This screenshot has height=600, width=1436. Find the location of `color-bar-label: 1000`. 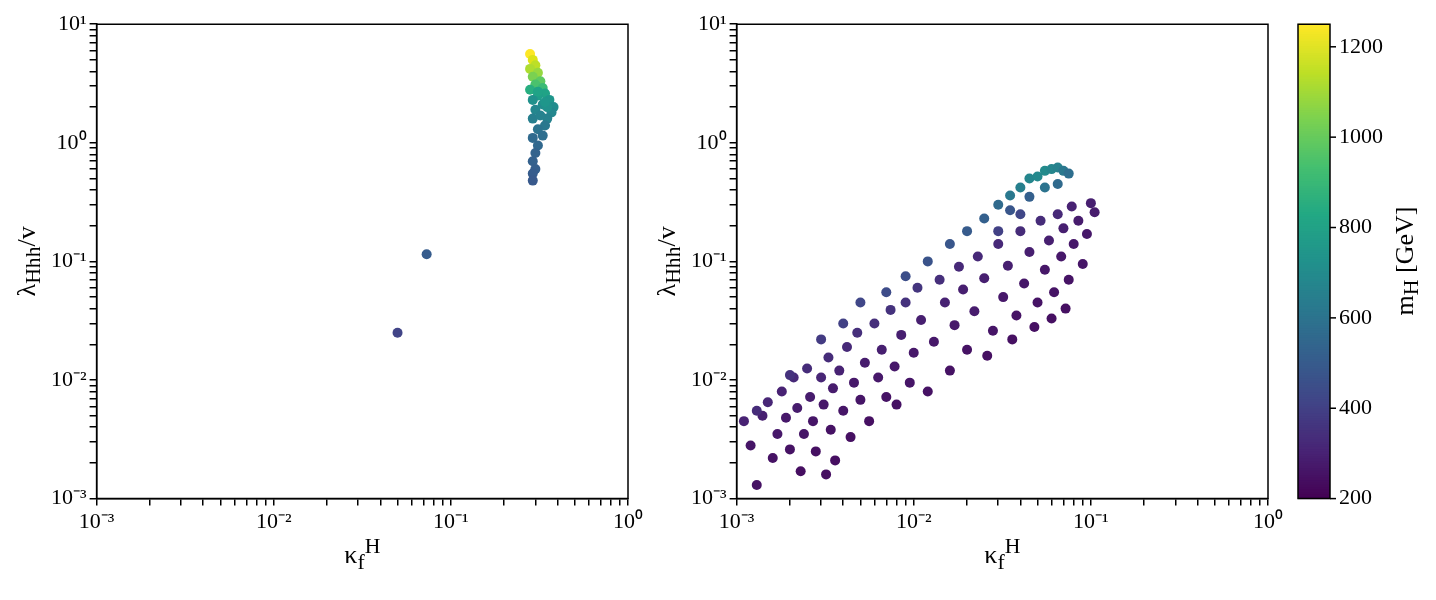

color-bar-label: 1000 is located at coordinates (1361, 135).